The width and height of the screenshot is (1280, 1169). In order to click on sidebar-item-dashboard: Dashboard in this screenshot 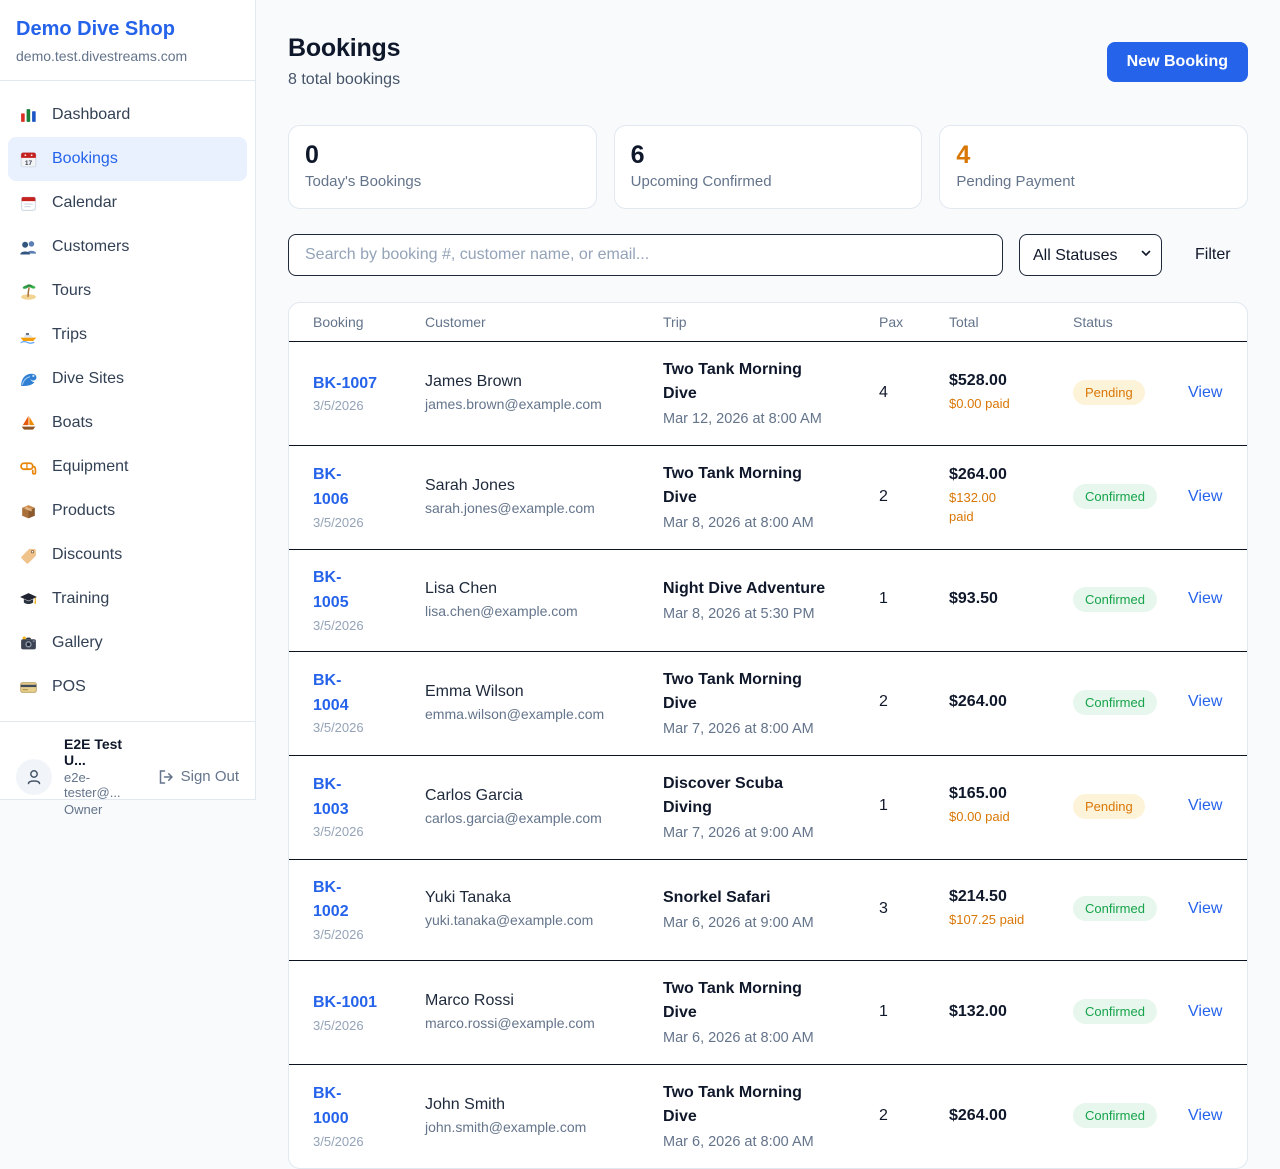, I will do `click(127, 115)`.